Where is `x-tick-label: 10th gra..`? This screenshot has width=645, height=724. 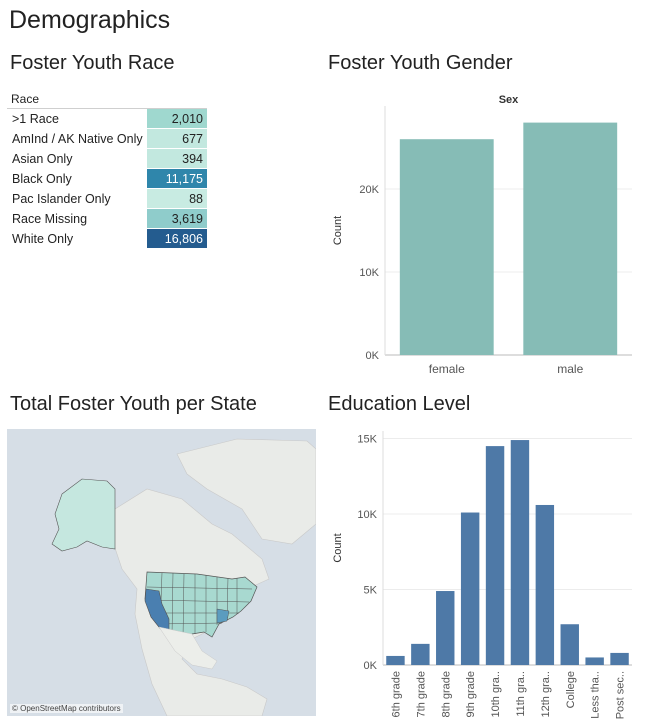 x-tick-label: 10th gra.. is located at coordinates (496, 694).